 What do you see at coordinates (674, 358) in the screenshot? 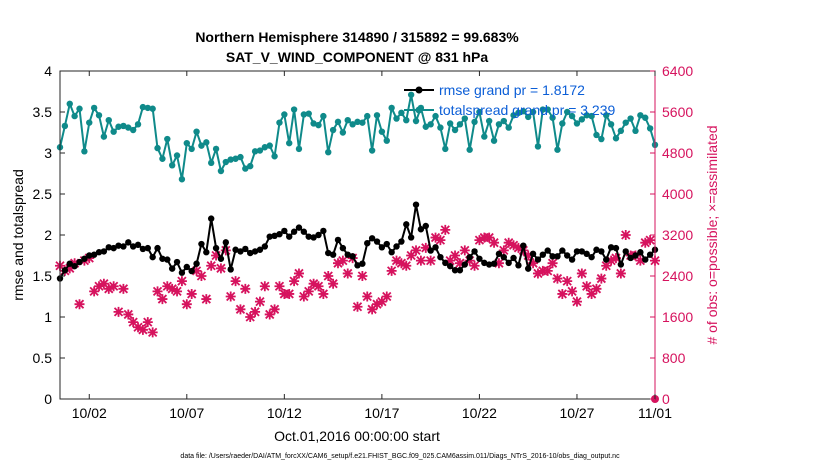
I see `y-right-tick-label: 800` at bounding box center [674, 358].